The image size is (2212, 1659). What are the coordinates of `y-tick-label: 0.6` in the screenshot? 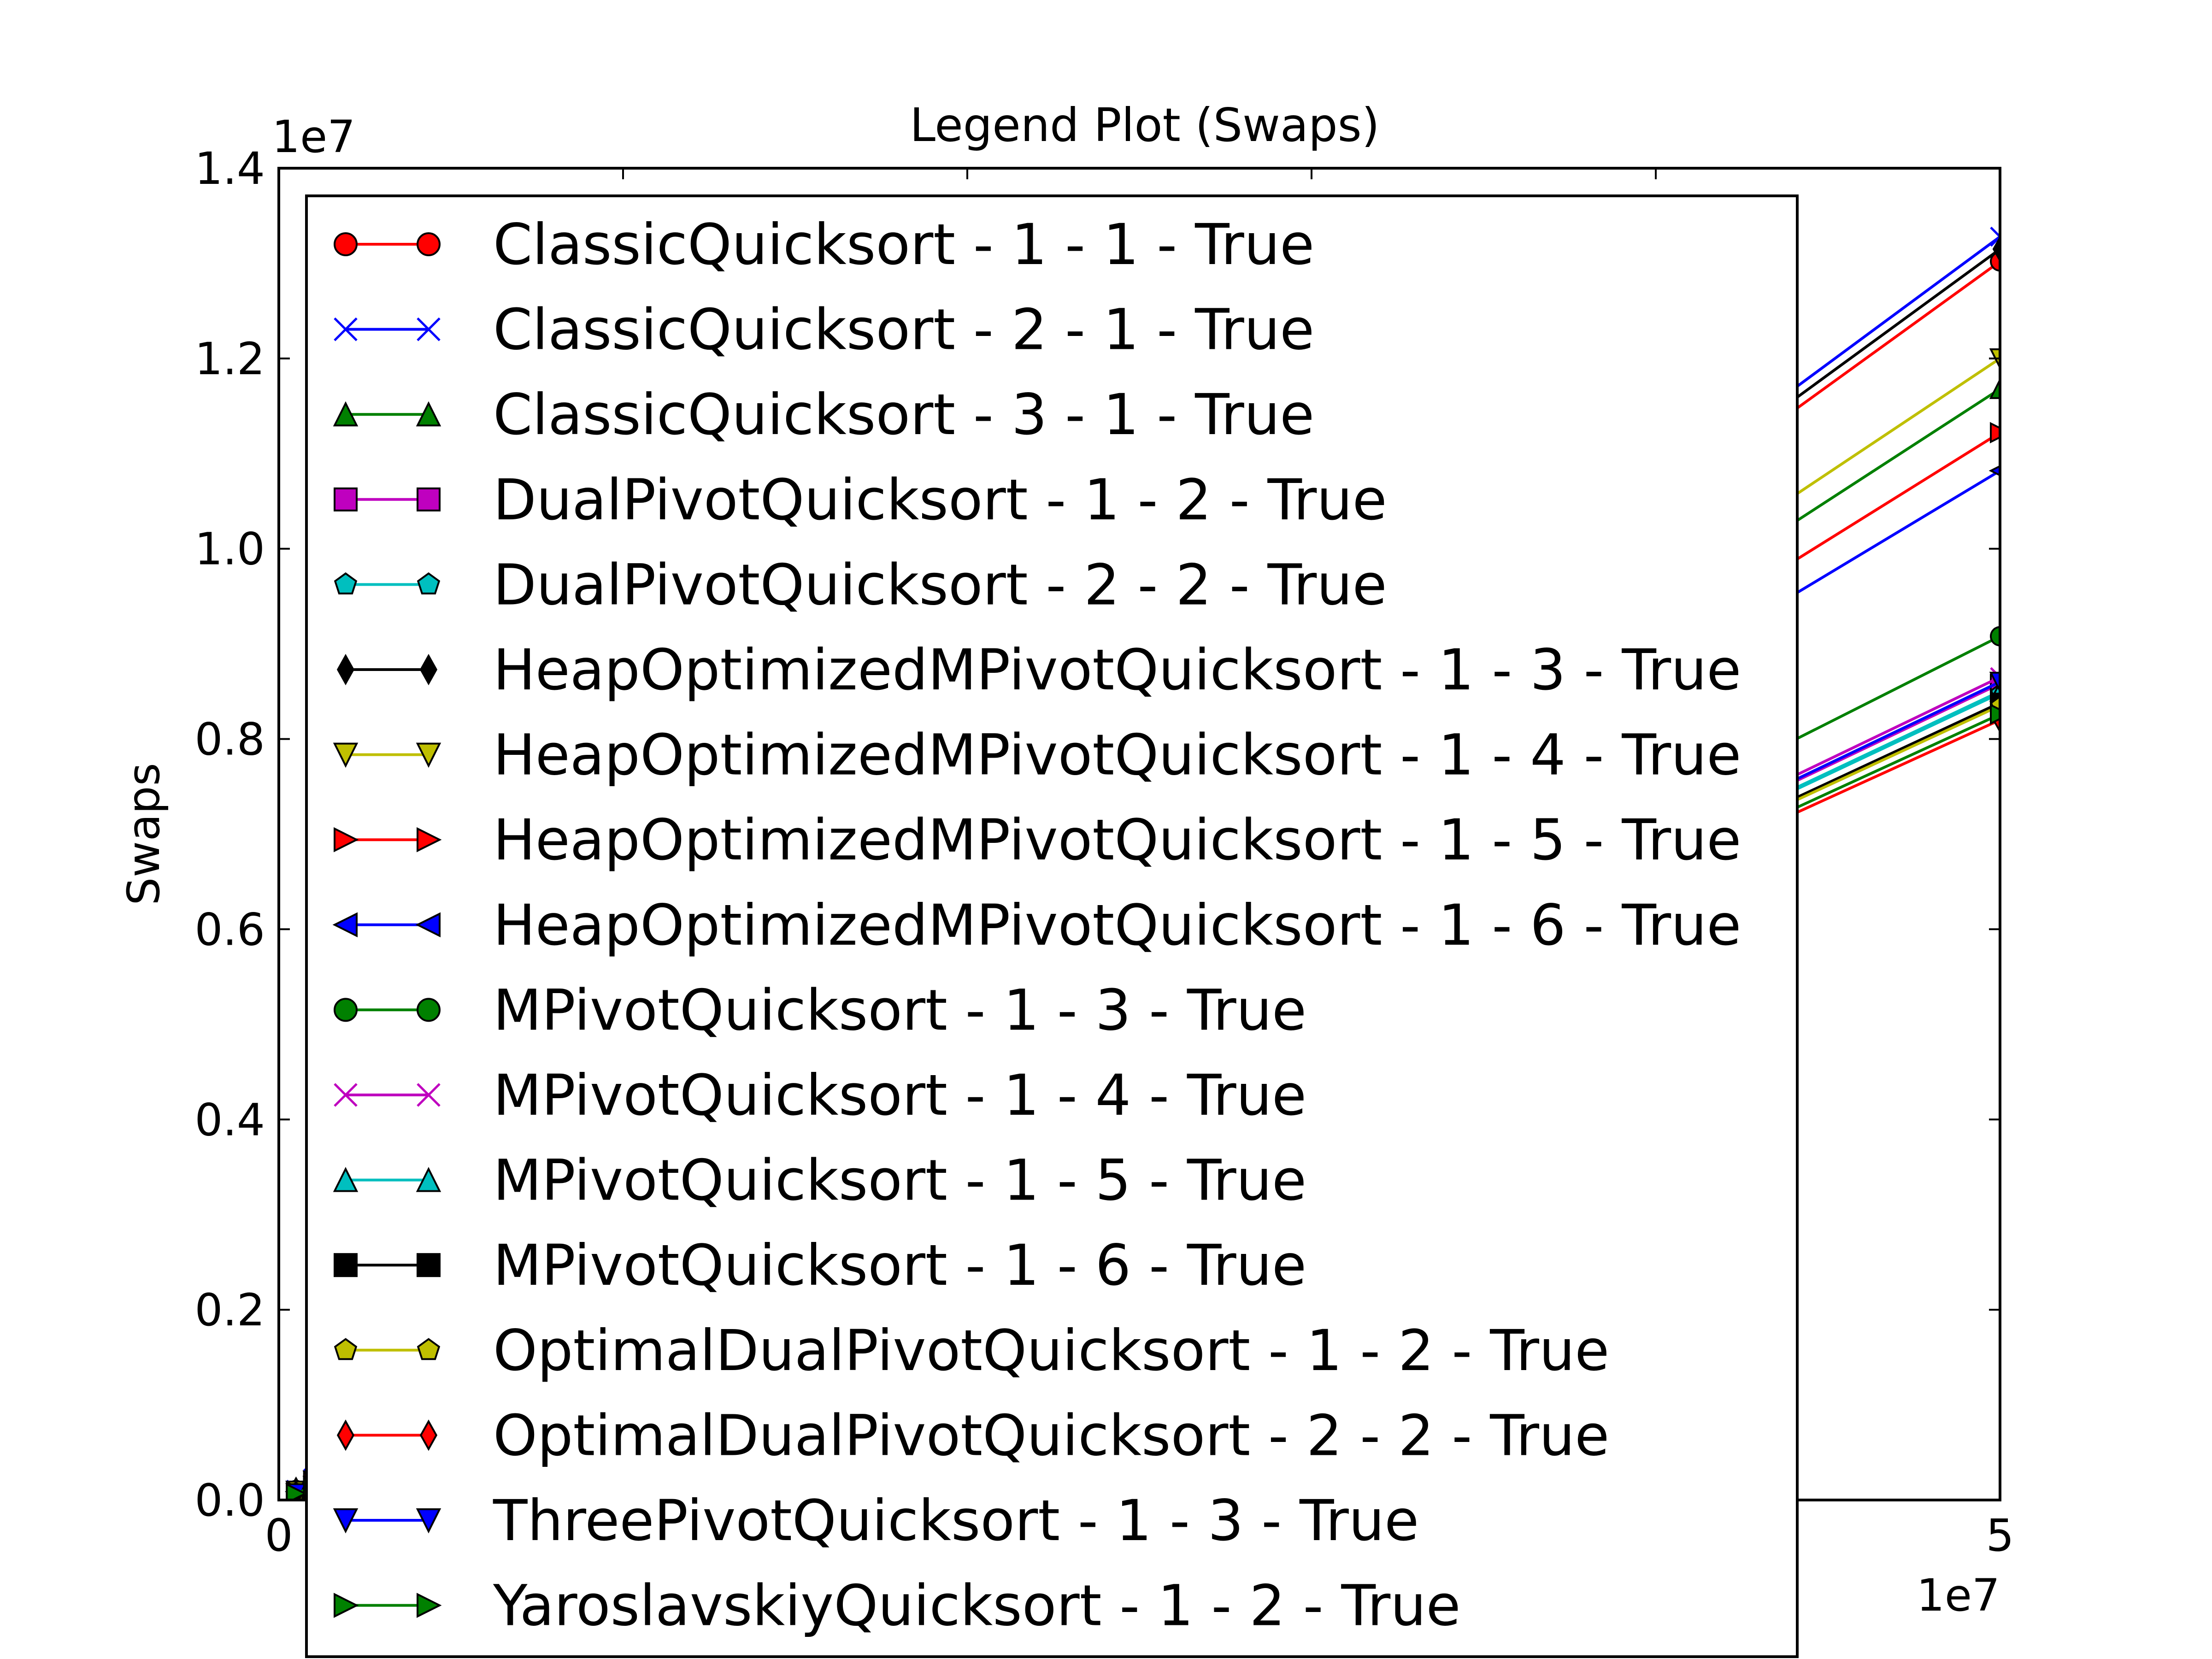 It's located at (229, 929).